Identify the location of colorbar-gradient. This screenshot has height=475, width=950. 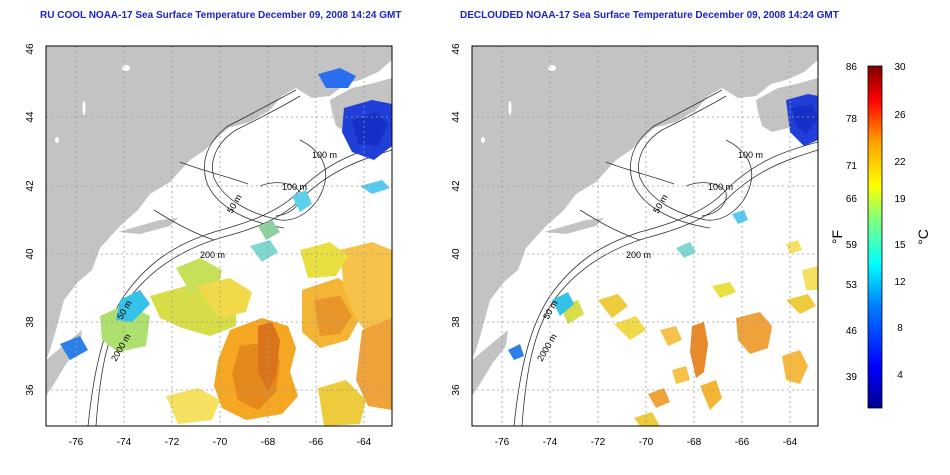
(875, 237).